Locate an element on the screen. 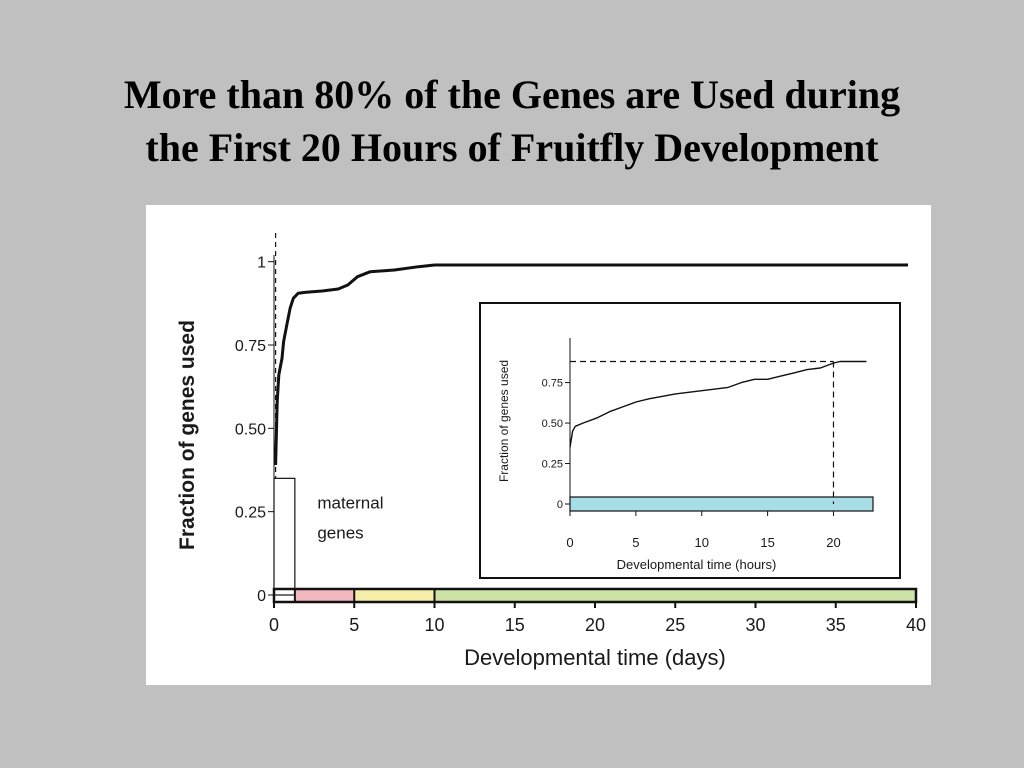 This screenshot has height=768, width=1024. maternal-genes-label: genes is located at coordinates (340, 532).